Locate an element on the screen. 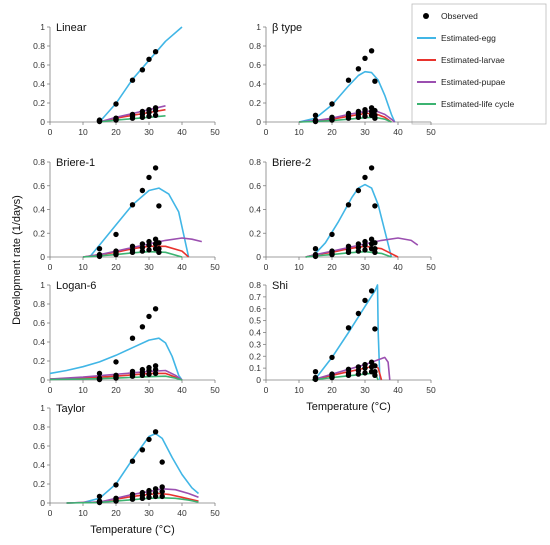  panel-1: 00.20.40.60.810 10 20 30 40 50β type is located at coordinates (342, 79).